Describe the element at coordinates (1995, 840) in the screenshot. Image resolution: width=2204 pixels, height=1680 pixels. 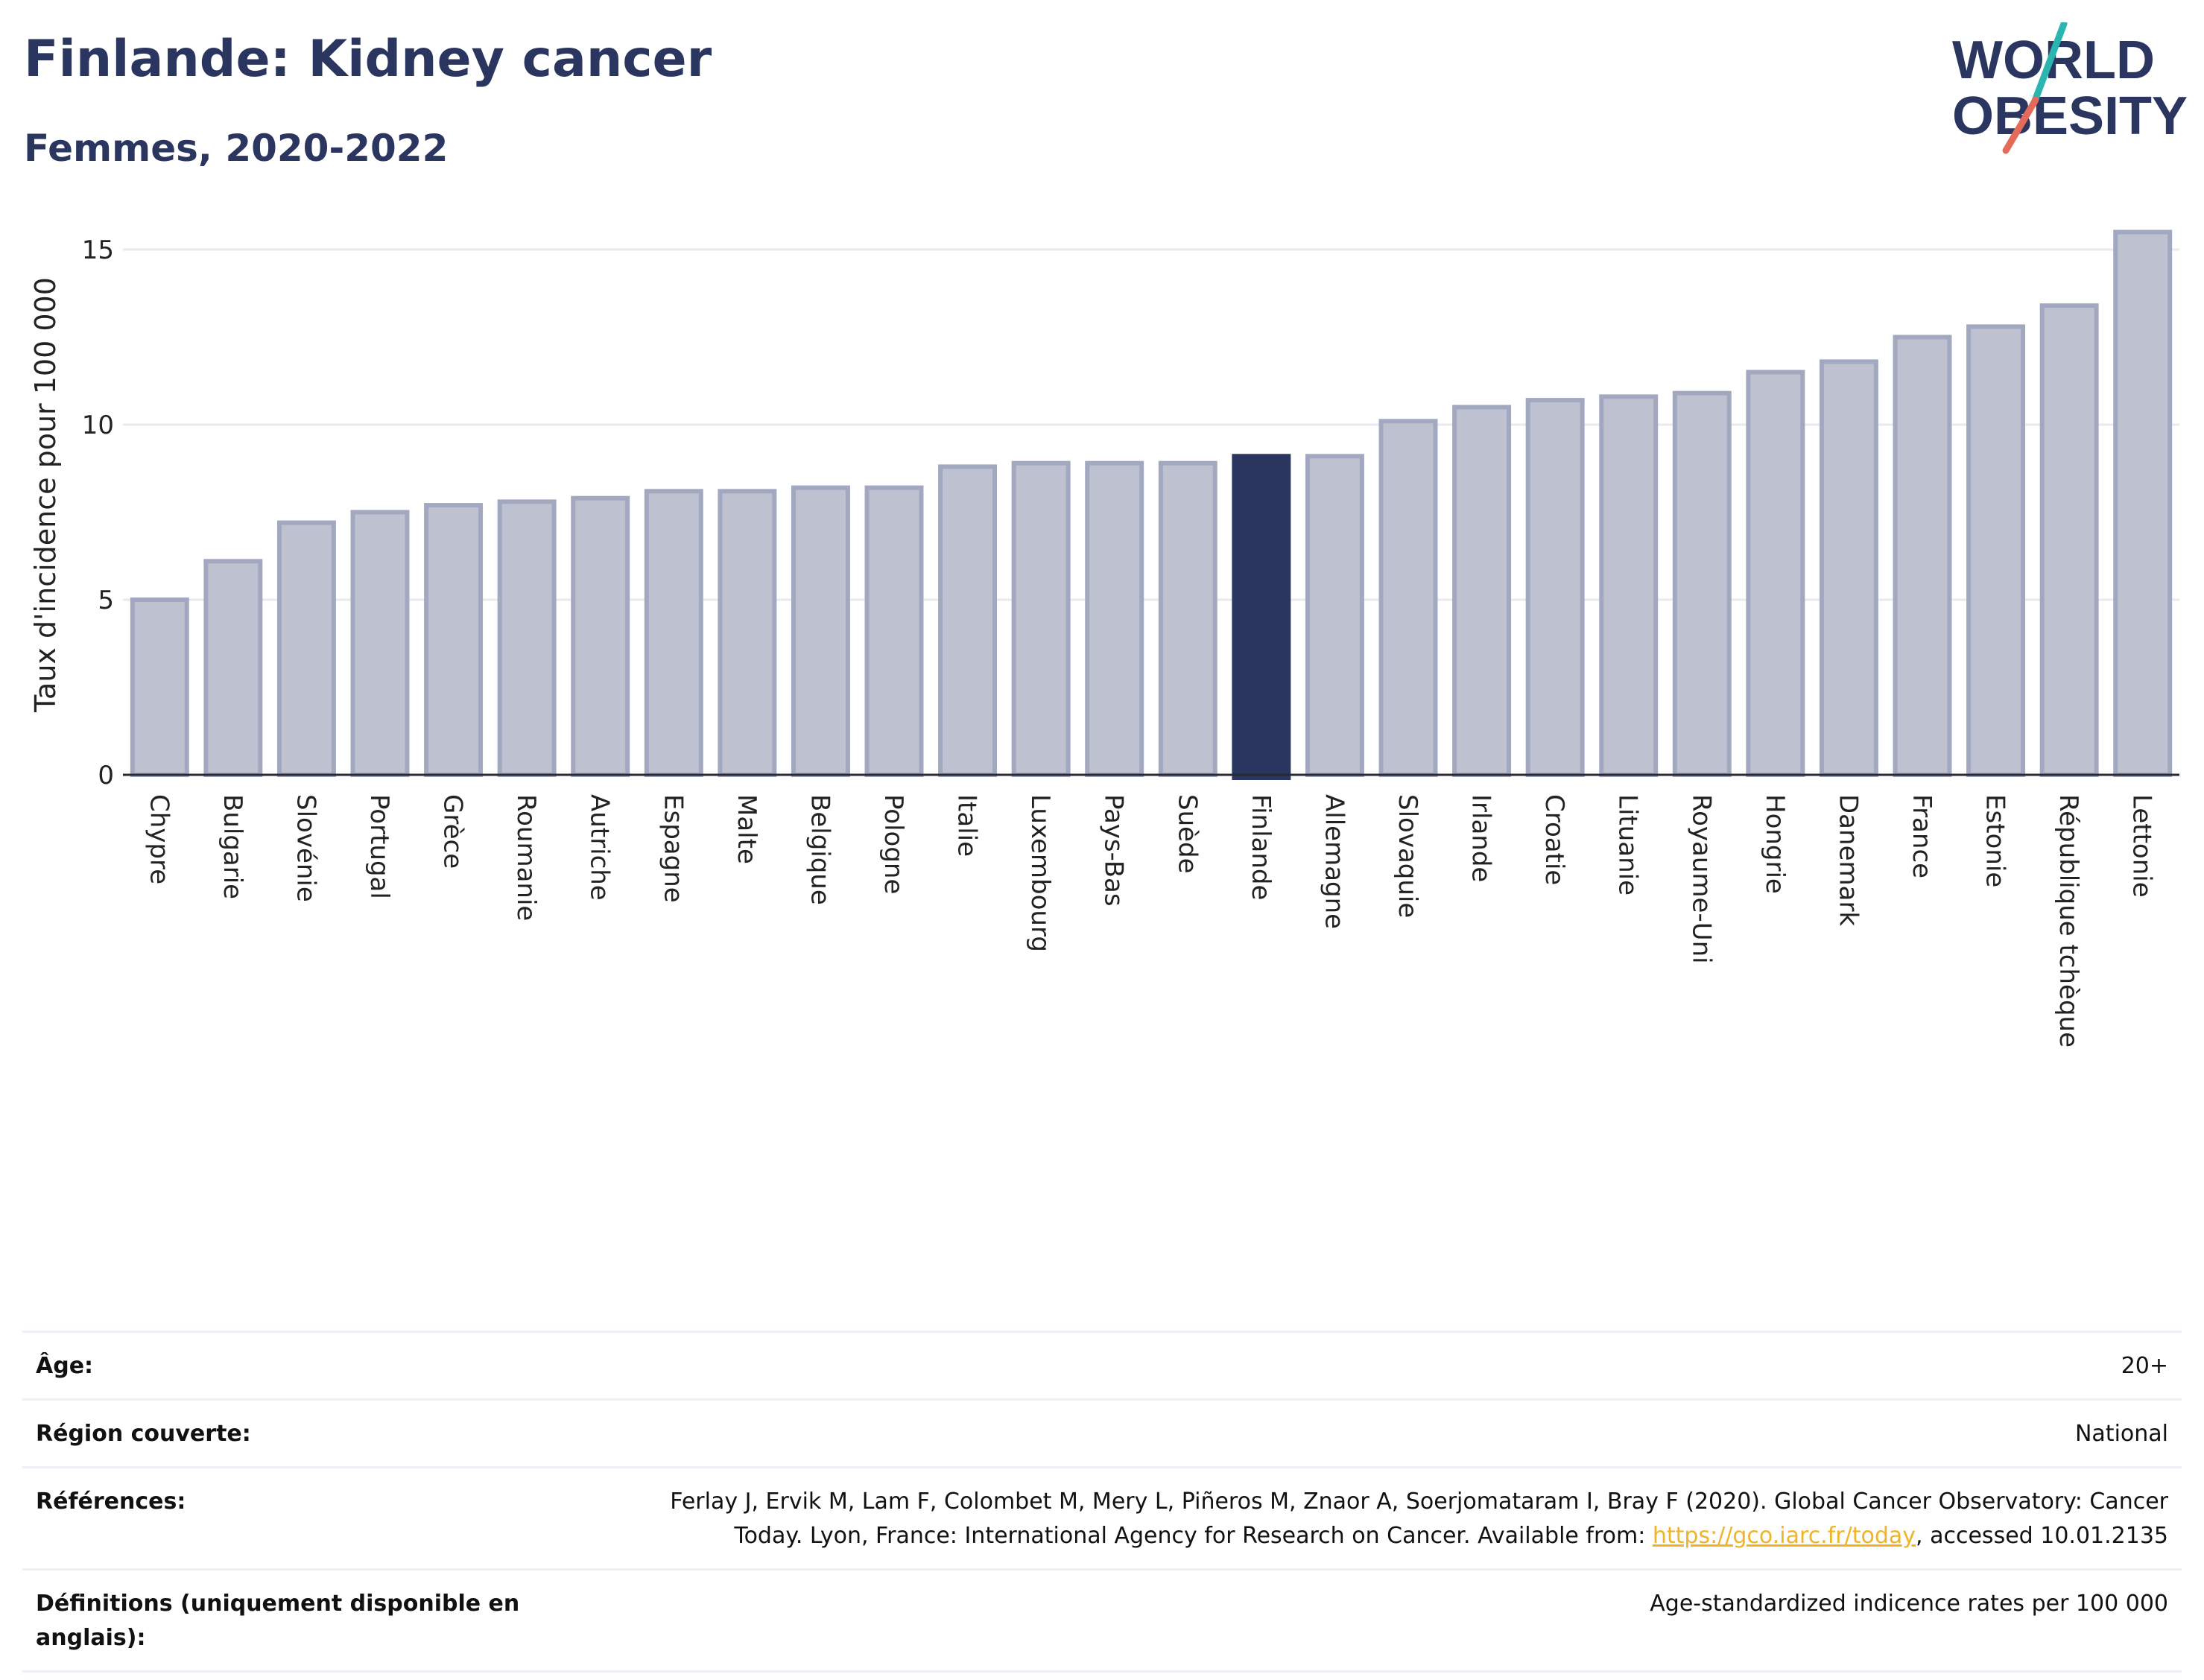
I see `x-tick-label: Estonie` at that location.